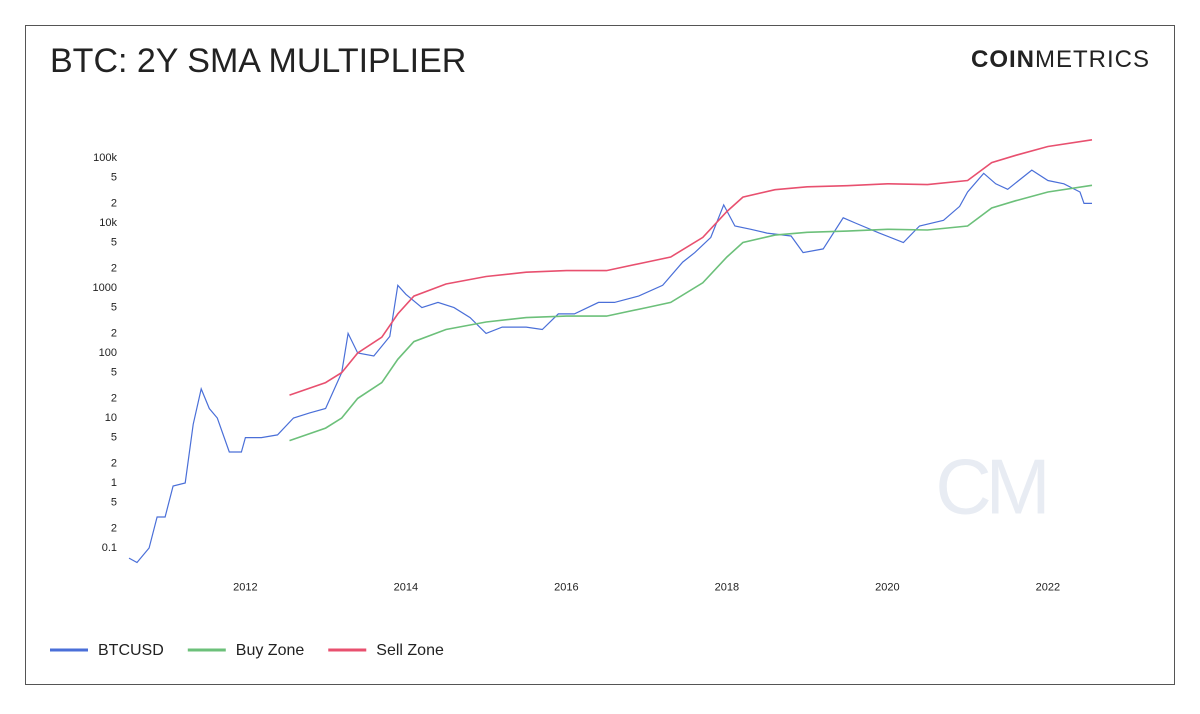 This screenshot has width=1200, height=714. Describe the element at coordinates (105, 288) in the screenshot. I see `y-tick-label: 1000` at that location.